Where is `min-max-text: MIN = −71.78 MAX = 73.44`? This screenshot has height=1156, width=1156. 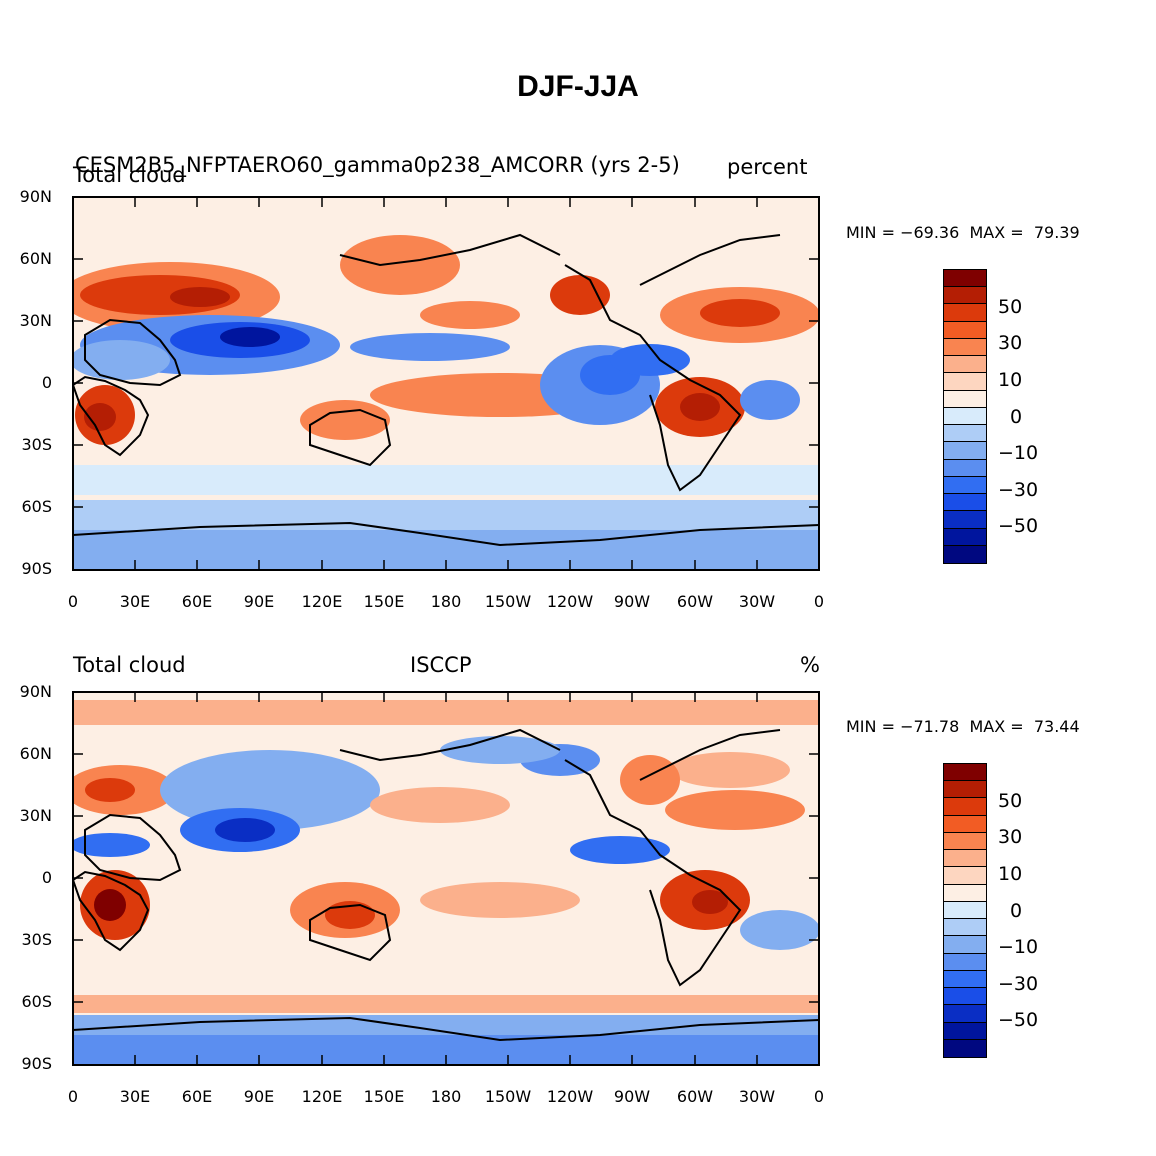
min-max-text: MIN = −71.78 MAX = 73.44 is located at coordinates (963, 727).